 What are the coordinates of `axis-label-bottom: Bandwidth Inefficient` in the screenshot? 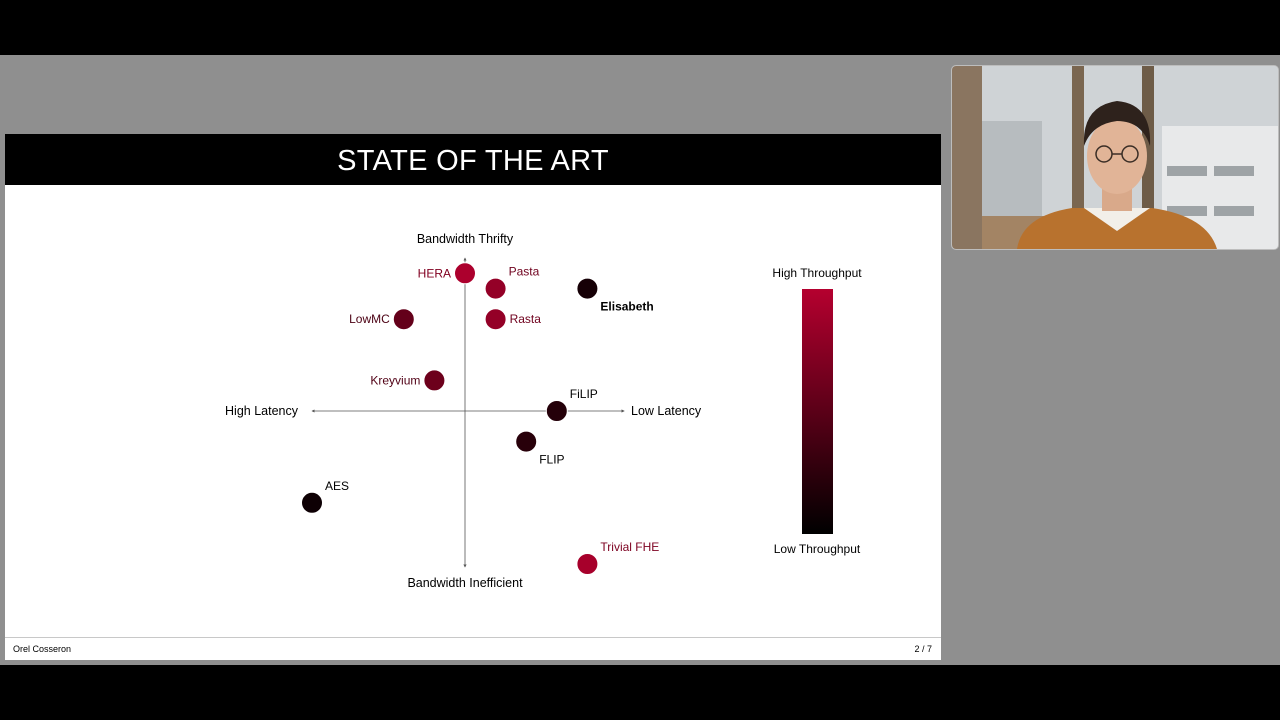 It's located at (465, 583).